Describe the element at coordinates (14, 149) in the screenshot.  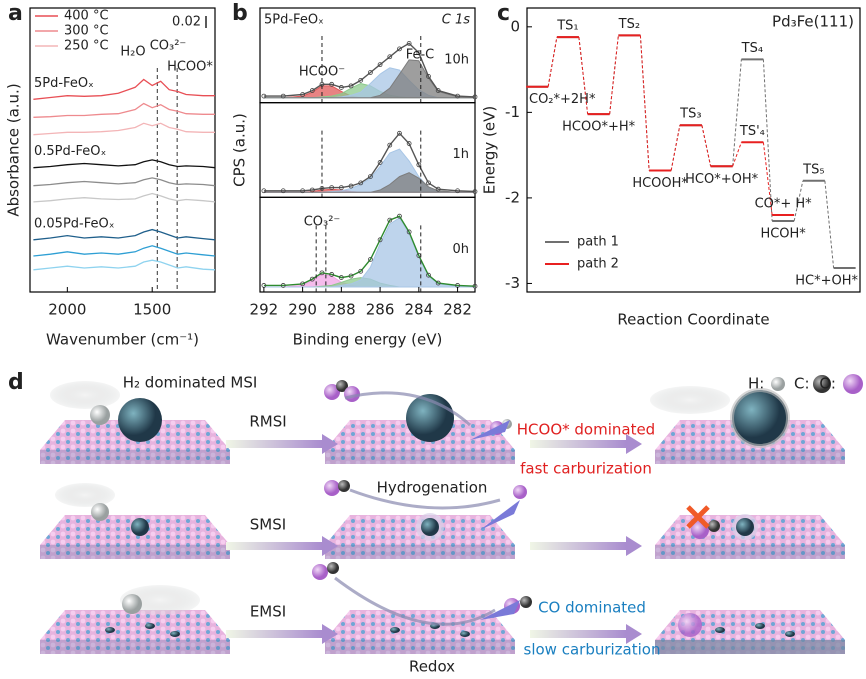
I see `y-axis-title: Absorbance (a.u.)` at that location.